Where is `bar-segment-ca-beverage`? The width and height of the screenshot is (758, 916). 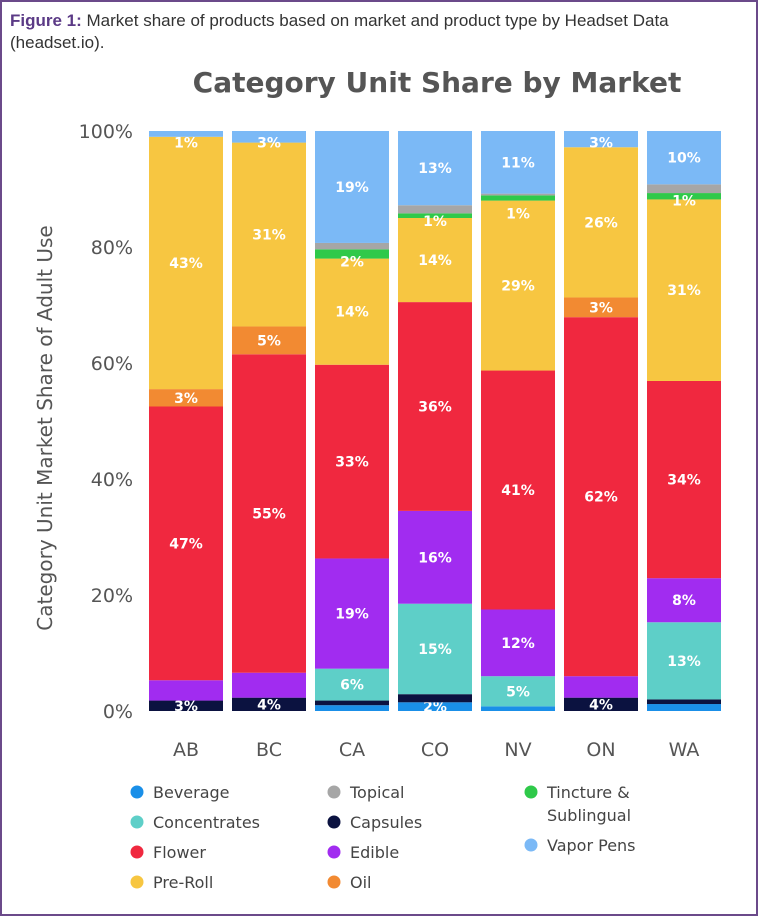
bar-segment-ca-beverage is located at coordinates (352, 708).